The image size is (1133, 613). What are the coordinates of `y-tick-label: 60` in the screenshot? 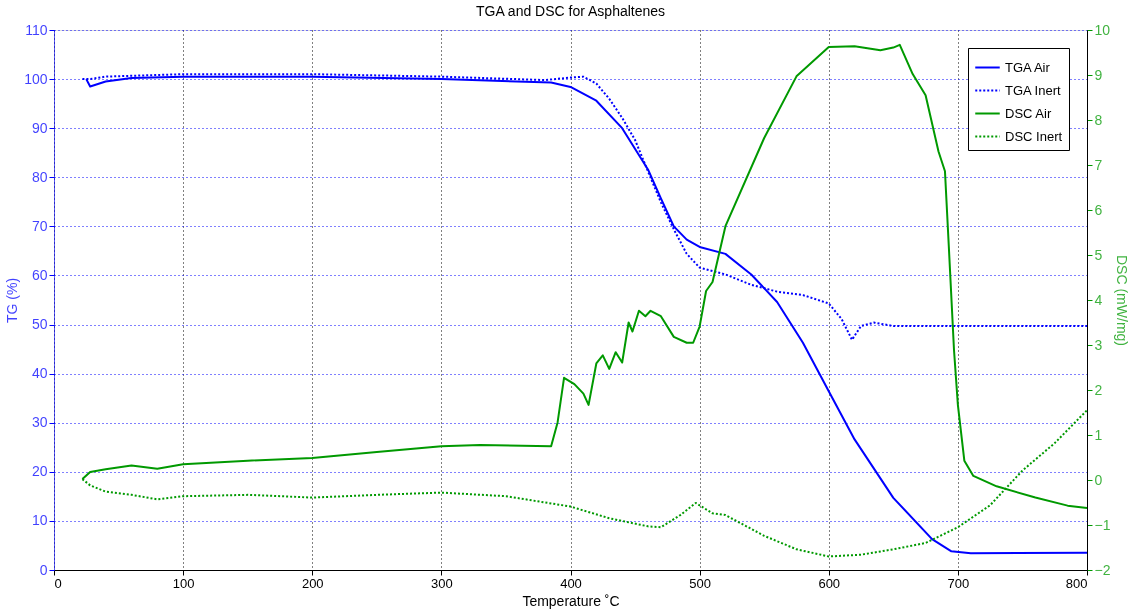 It's located at (39, 274).